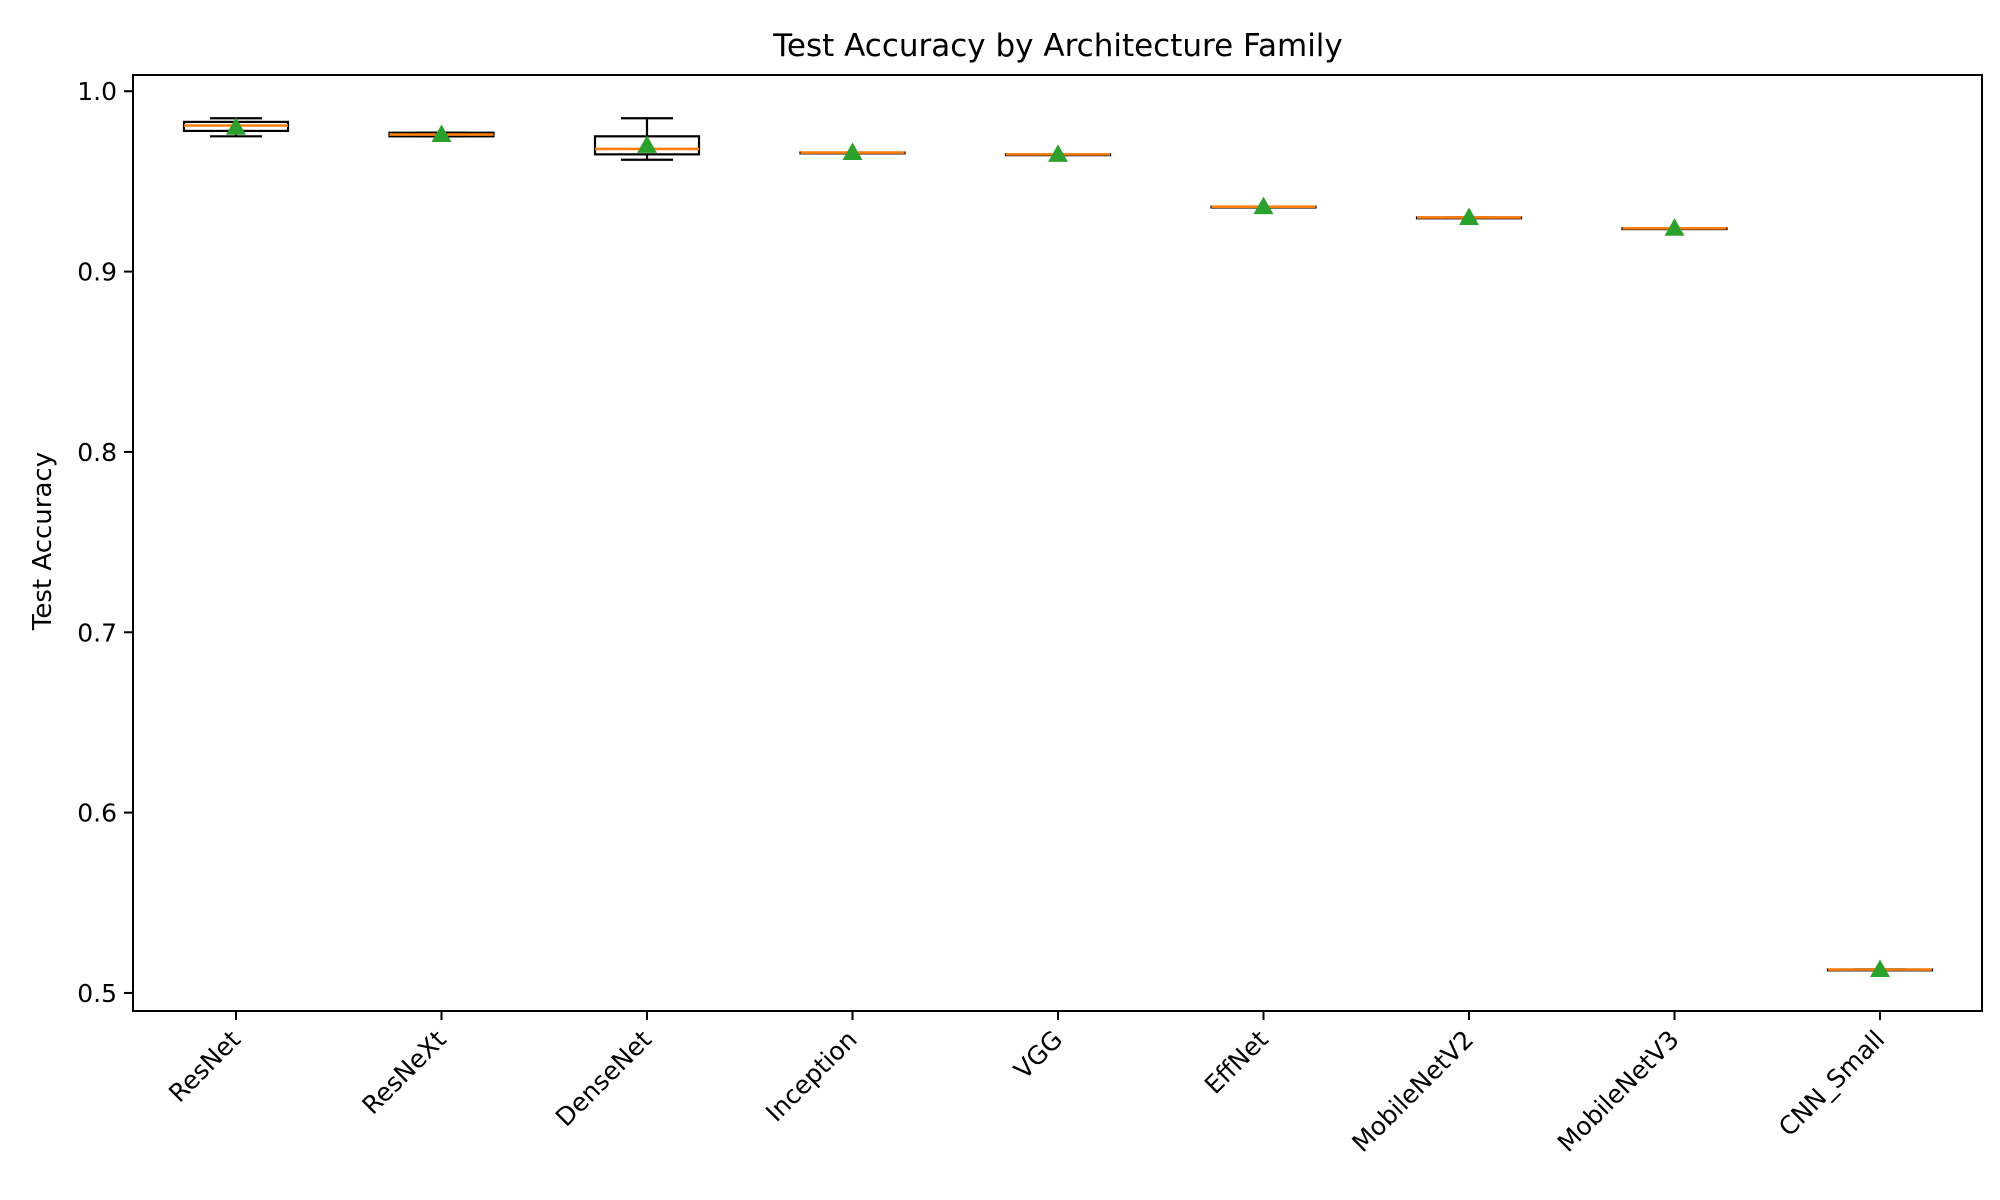 This screenshot has width=2000, height=1200. What do you see at coordinates (1057, 46) in the screenshot?
I see `chart-title: Test Accuracy by Architecture Family` at bounding box center [1057, 46].